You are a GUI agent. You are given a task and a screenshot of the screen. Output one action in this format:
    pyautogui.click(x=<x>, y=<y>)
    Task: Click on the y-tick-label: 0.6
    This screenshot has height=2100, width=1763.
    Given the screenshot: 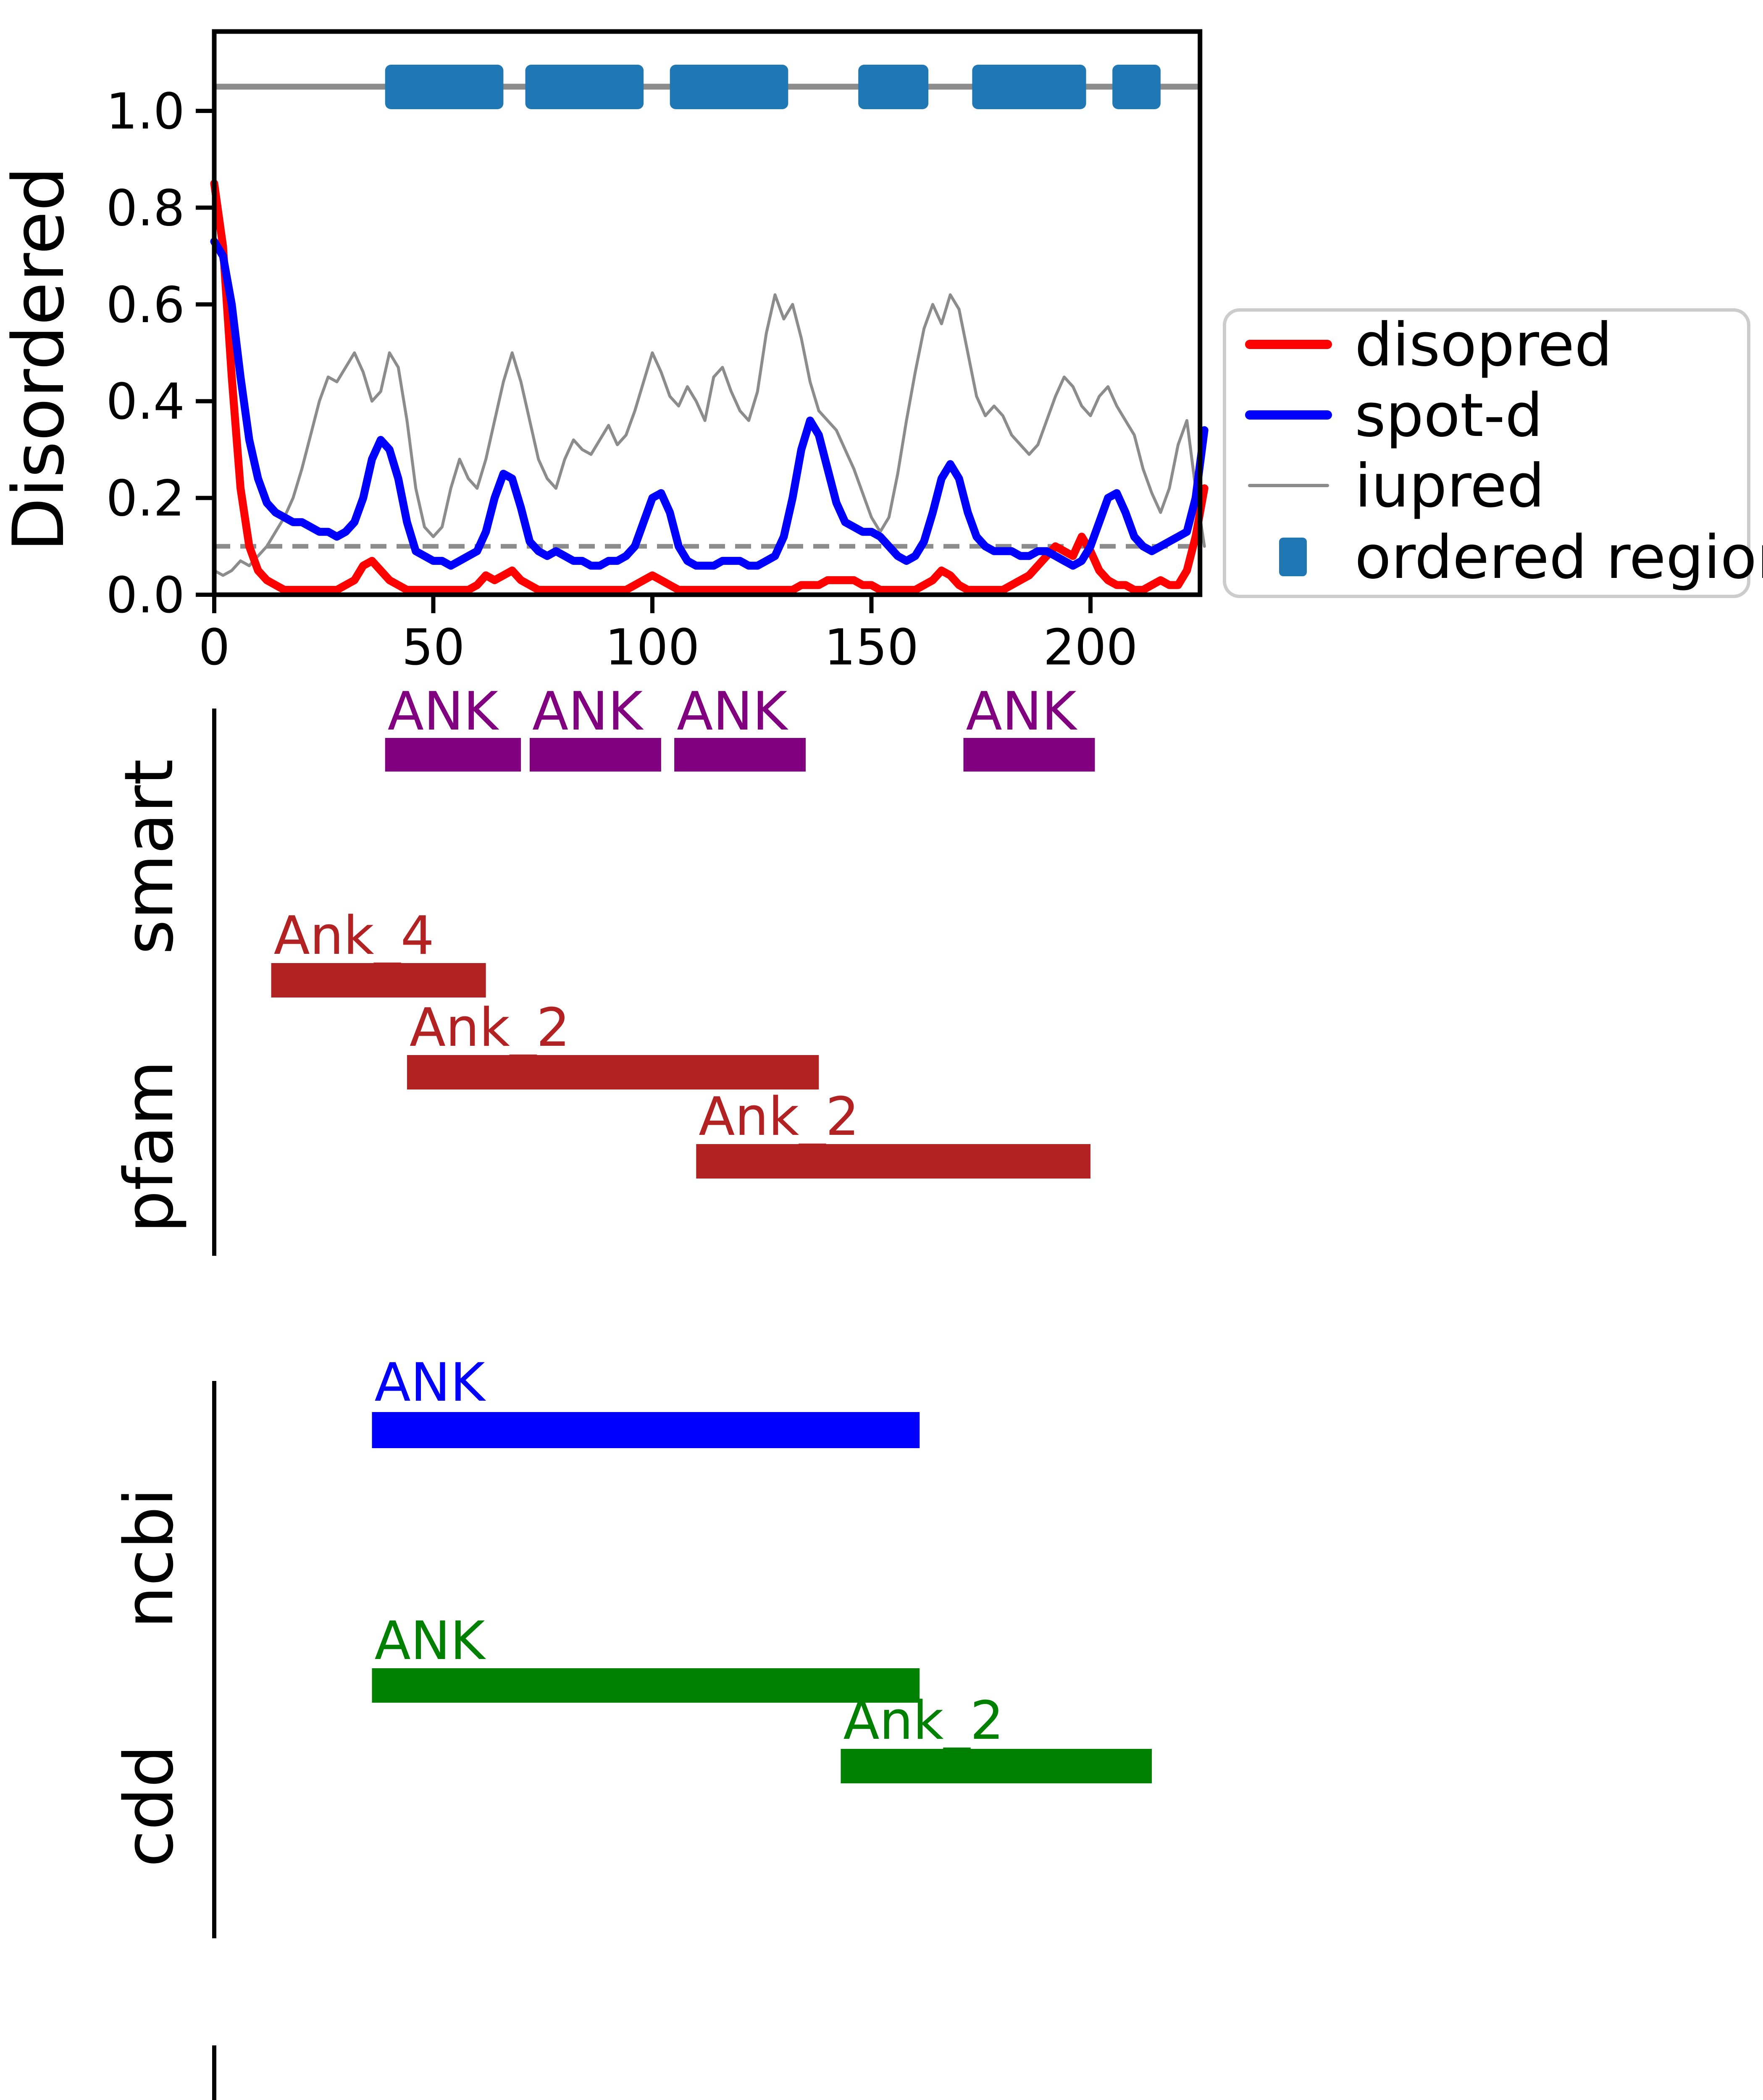 What is the action you would take?
    pyautogui.click(x=145, y=305)
    